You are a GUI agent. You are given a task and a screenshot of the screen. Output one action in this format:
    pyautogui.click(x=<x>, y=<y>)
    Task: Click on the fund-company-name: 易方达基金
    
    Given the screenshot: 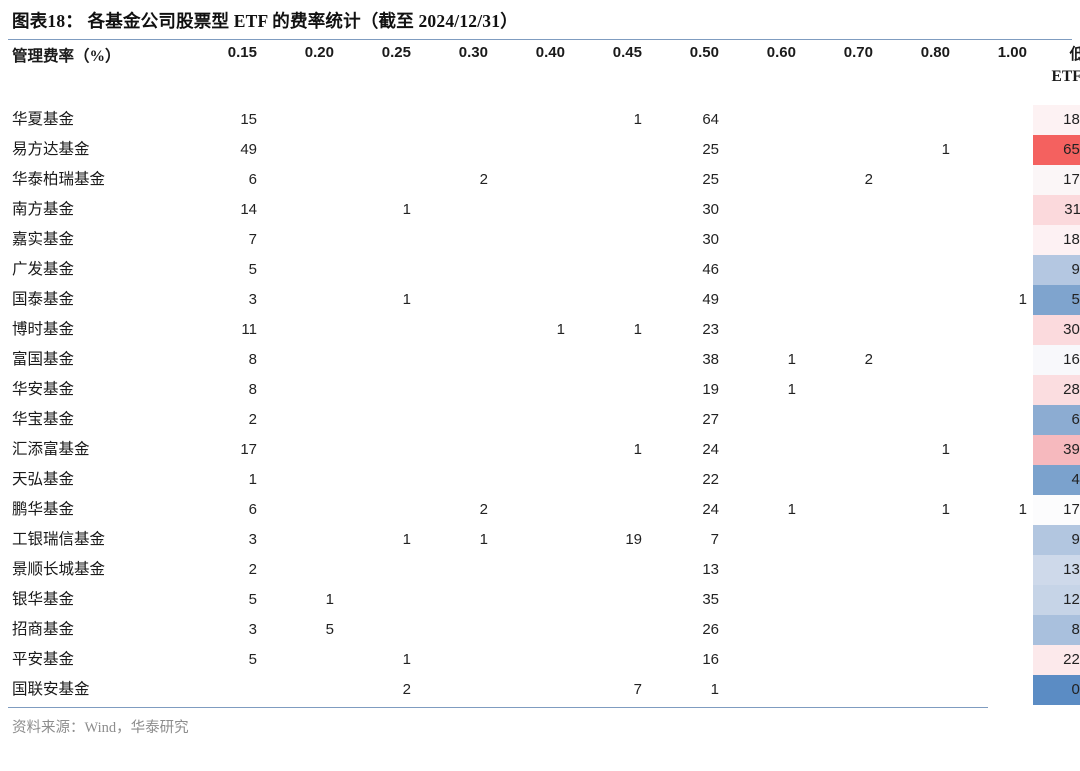 What is the action you would take?
    pyautogui.click(x=51, y=149)
    